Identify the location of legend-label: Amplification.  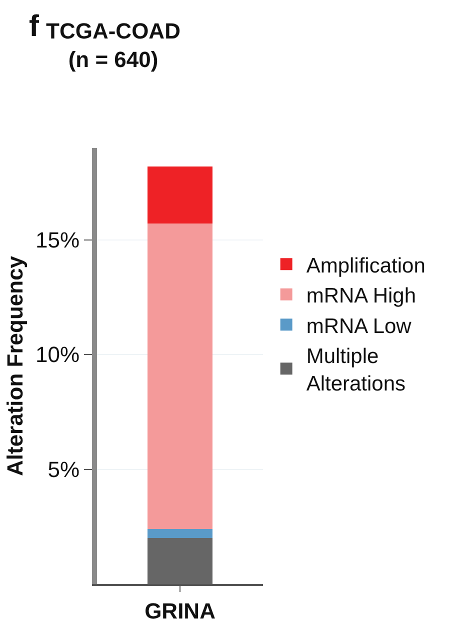
(366, 266).